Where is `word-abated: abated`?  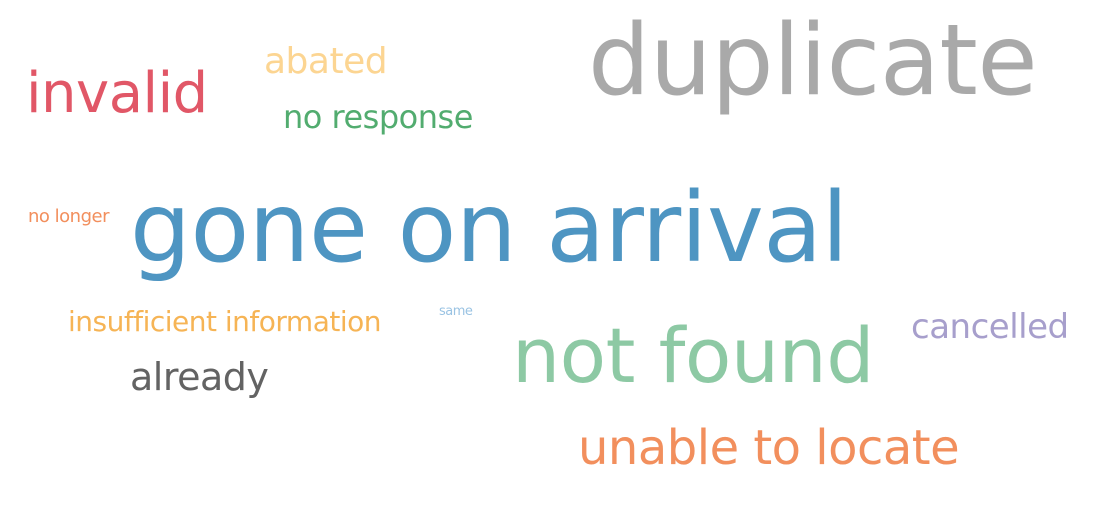 word-abated: abated is located at coordinates (326, 61).